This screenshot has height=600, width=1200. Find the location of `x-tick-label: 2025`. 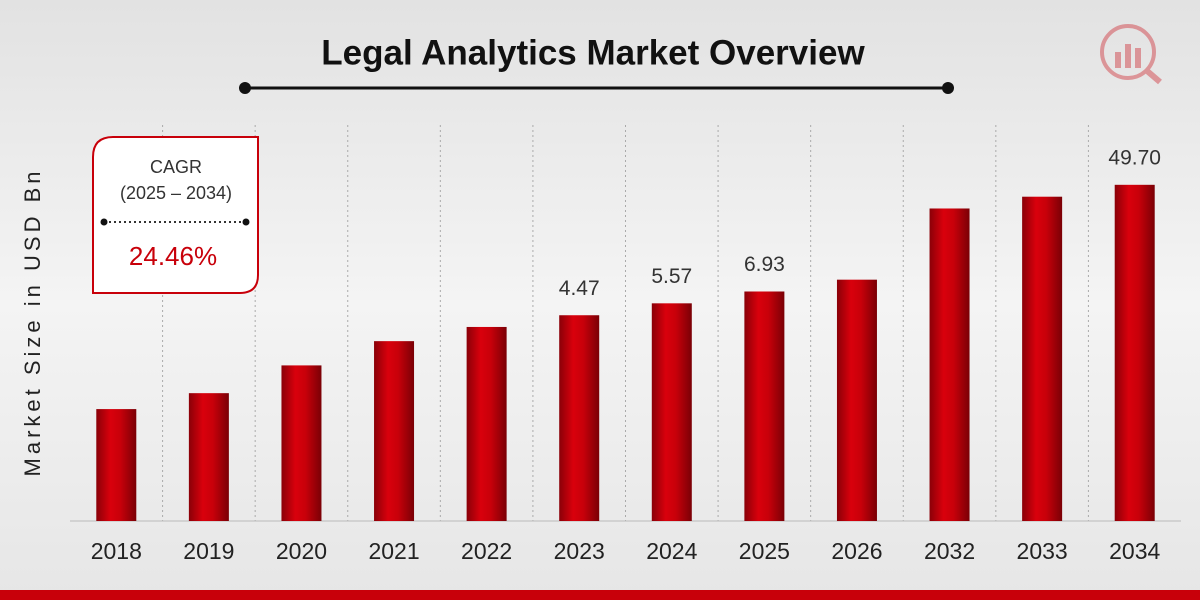

x-tick-label: 2025 is located at coordinates (764, 551).